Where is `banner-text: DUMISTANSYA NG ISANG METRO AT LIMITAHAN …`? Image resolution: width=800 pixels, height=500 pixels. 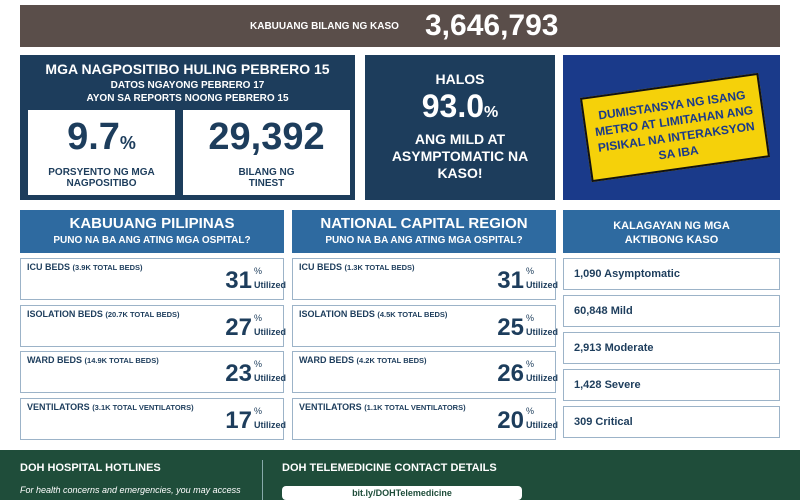 banner-text: DUMISTANSYA NG ISANG METRO AT LIMITAHAN … is located at coordinates (675, 127).